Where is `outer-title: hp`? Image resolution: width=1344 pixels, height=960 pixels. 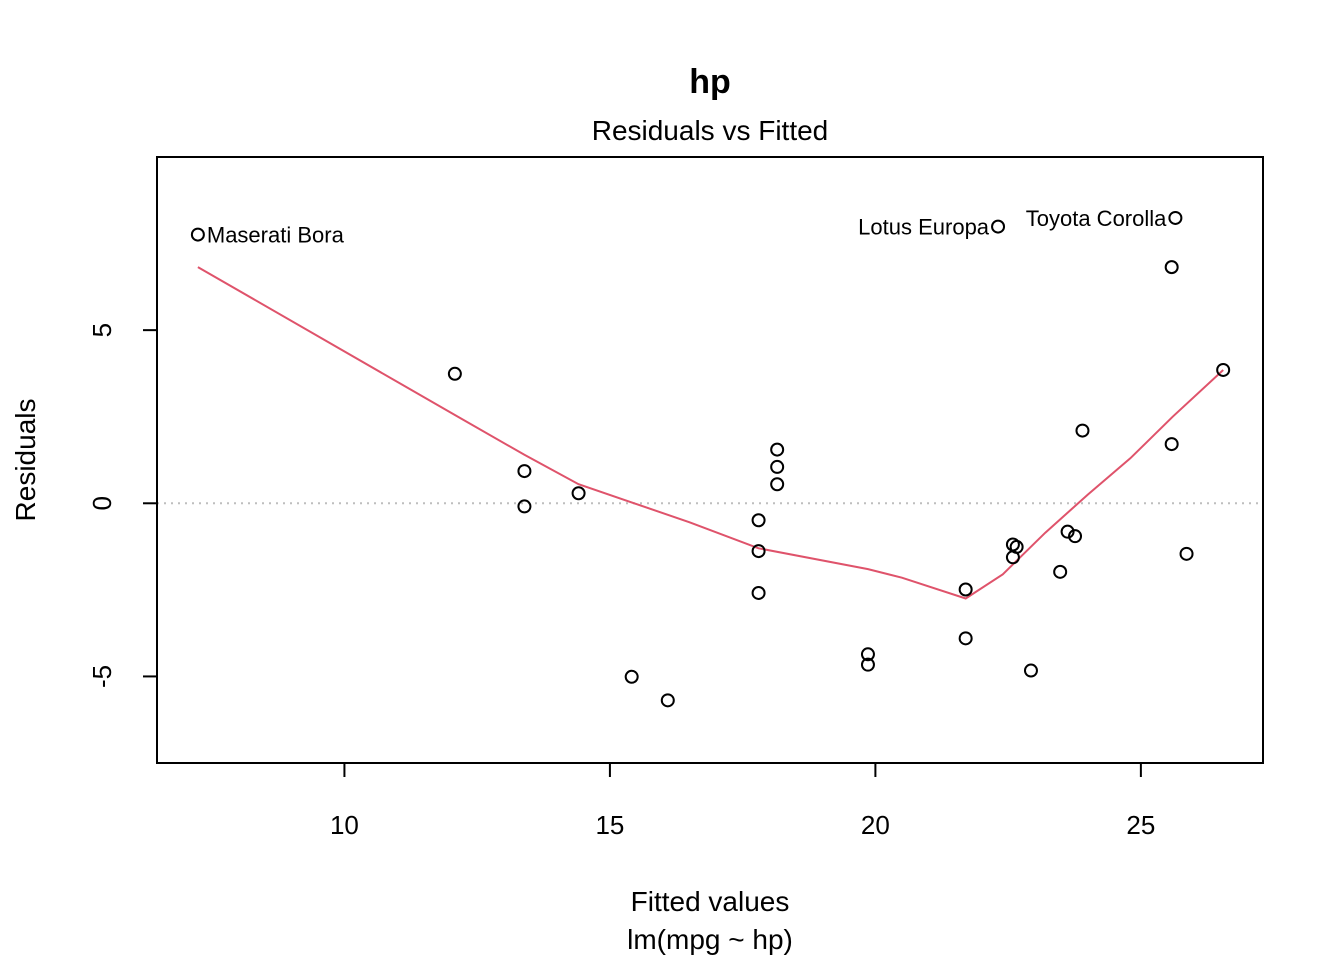
outer-title: hp is located at coordinates (710, 82).